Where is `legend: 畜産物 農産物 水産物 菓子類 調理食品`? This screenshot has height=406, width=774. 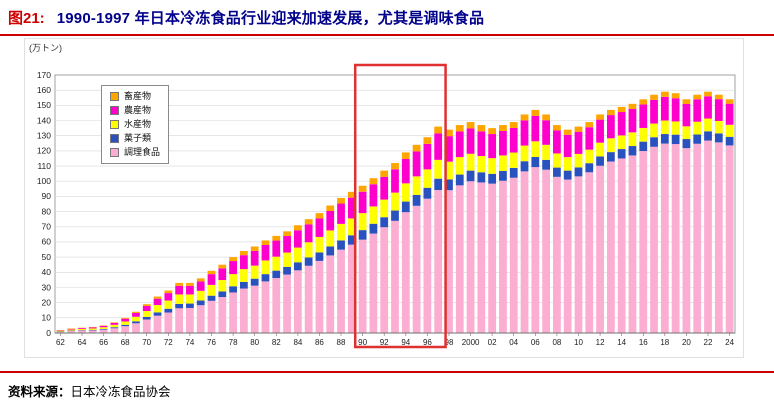
legend: 畜産物 農産物 水産物 菓子類 調理食品 is located at coordinates (135, 124).